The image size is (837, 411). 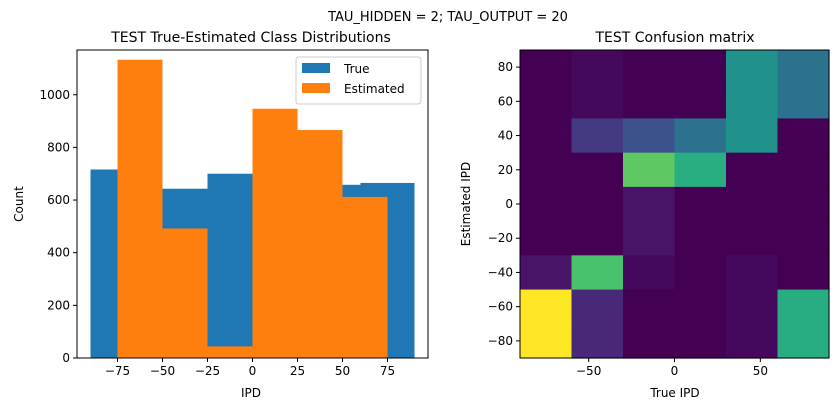 I want to click on x-tick-label: 75, so click(x=387, y=371).